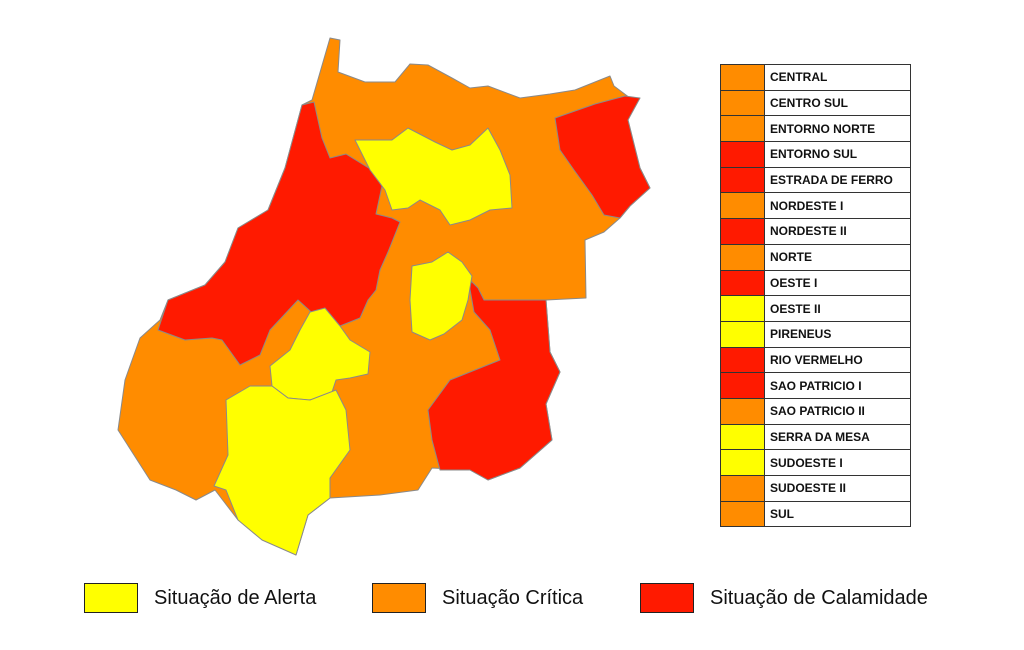 The width and height of the screenshot is (1024, 650). Describe the element at coordinates (433, 176) in the screenshot. I see `map-region-serra-da-mesa` at that location.